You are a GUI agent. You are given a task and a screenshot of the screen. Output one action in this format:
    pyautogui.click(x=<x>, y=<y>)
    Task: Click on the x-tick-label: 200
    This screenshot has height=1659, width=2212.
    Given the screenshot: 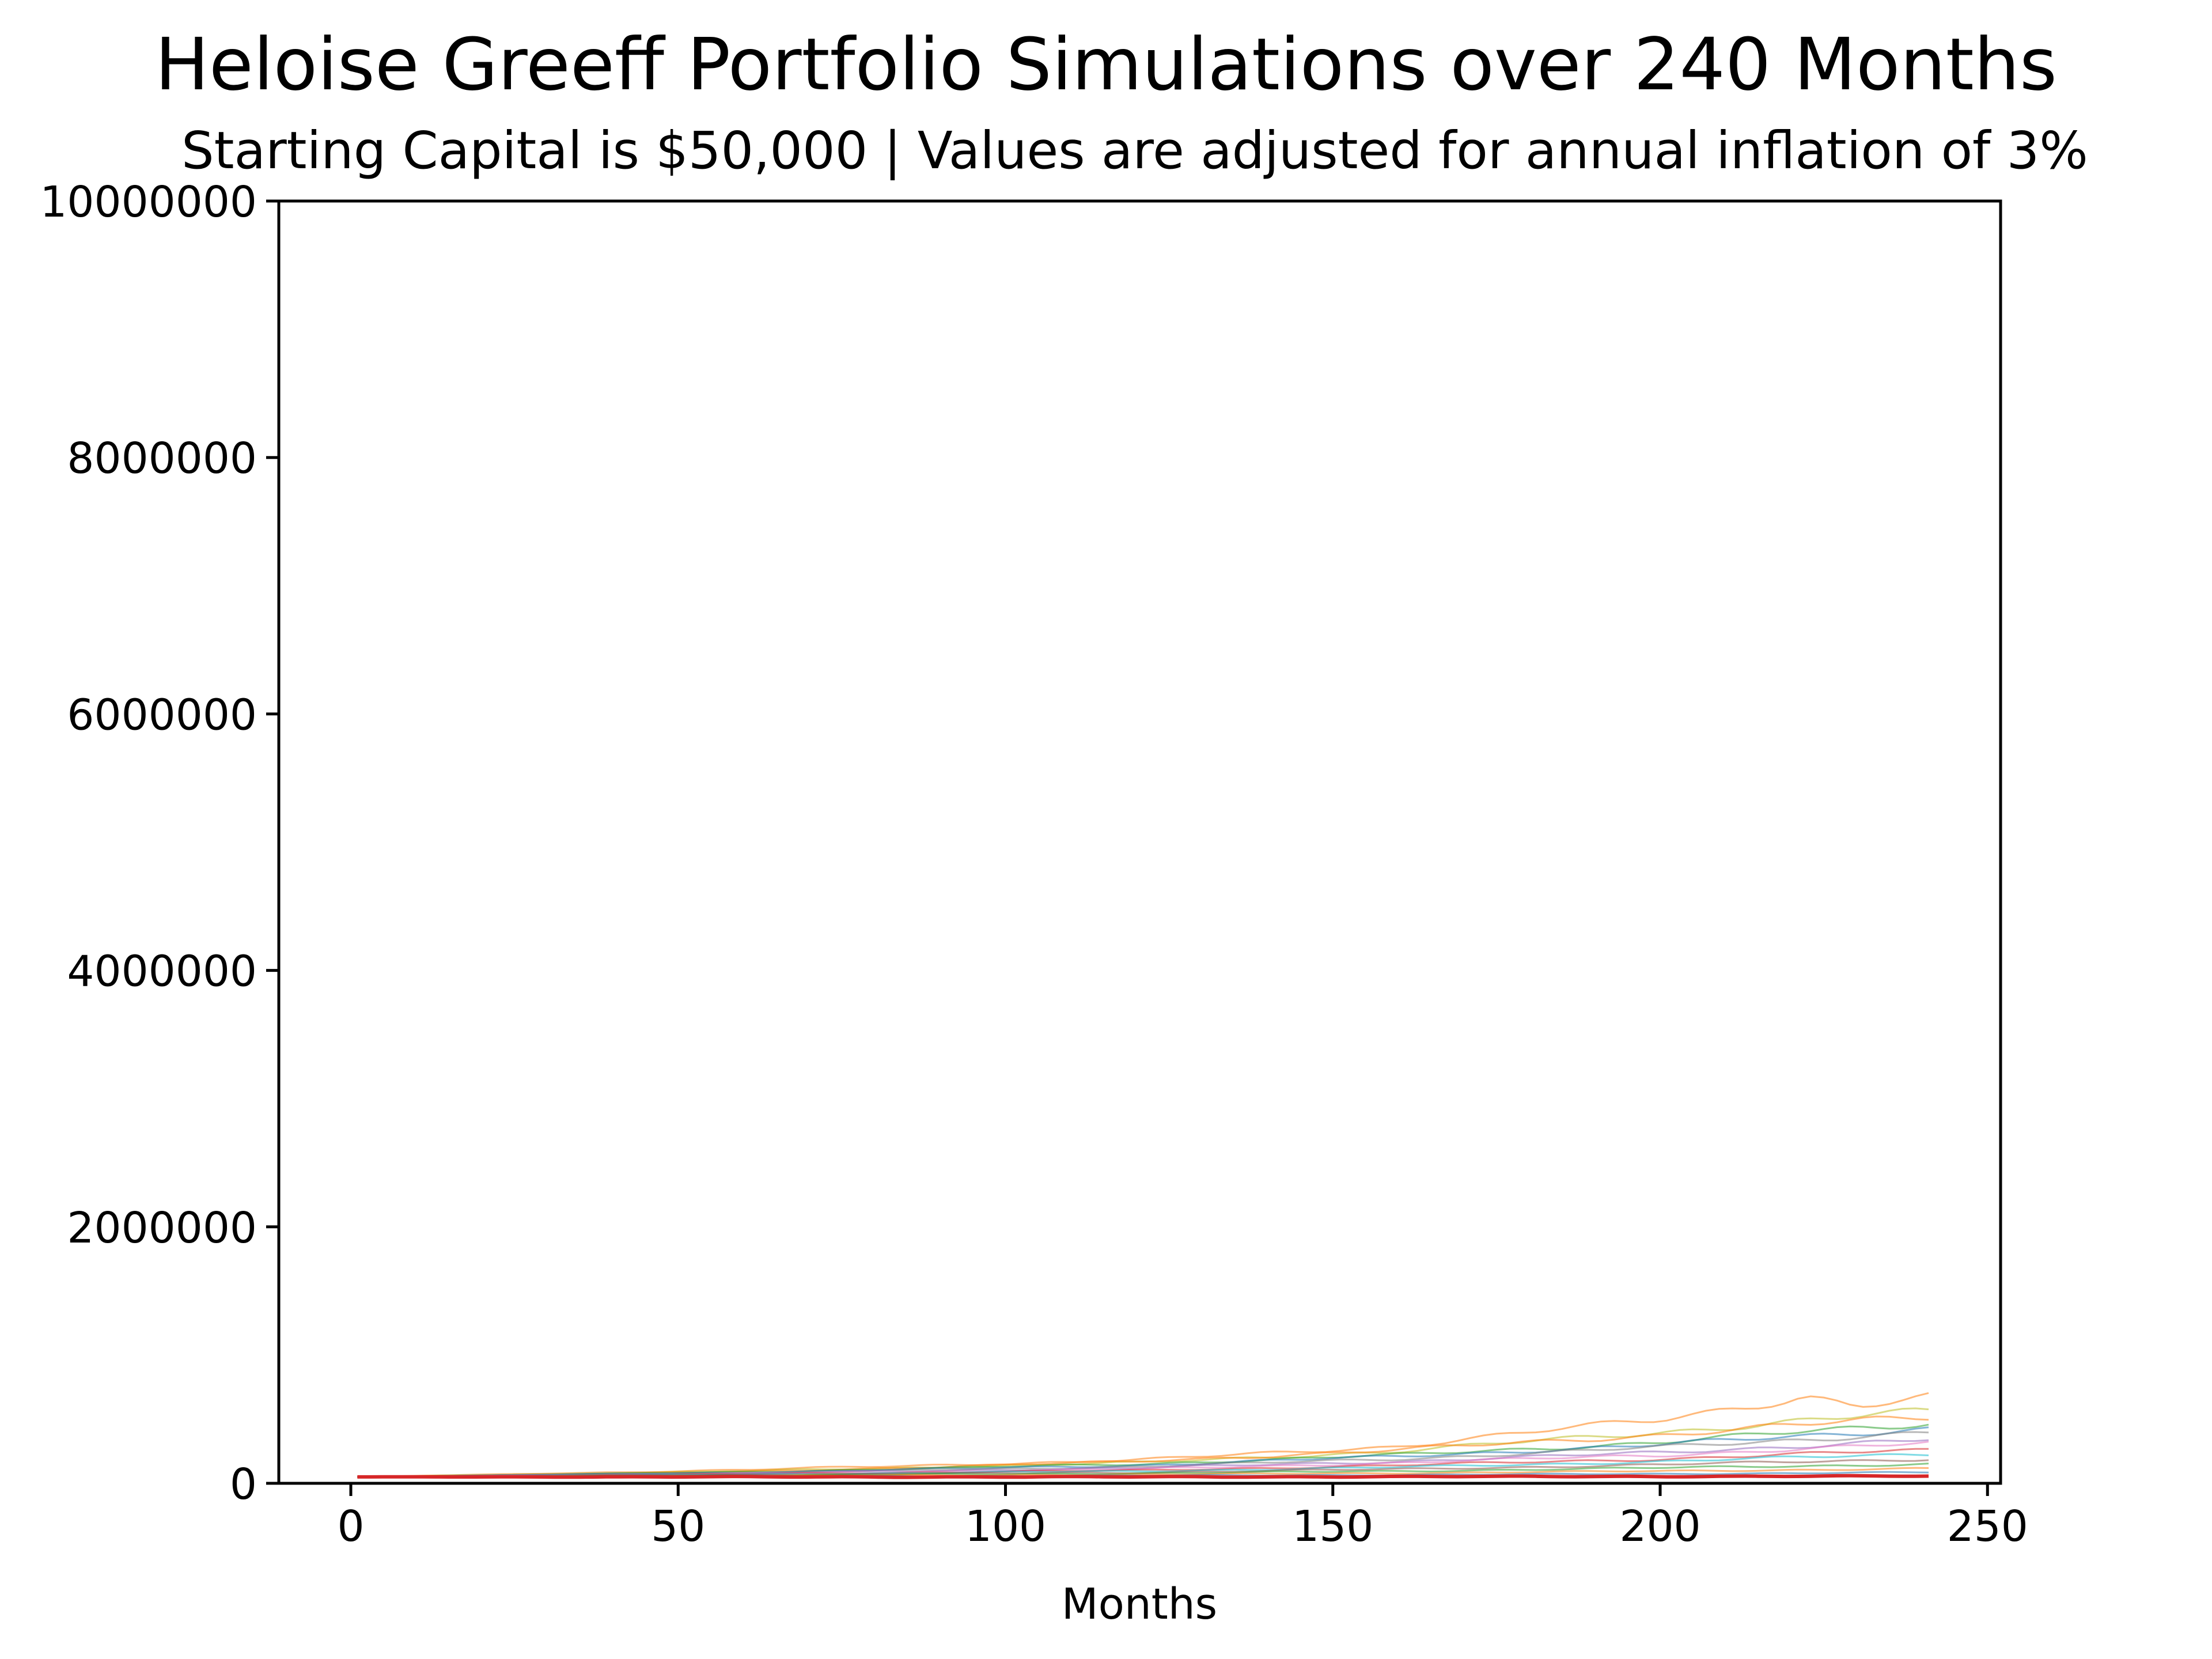 What is the action you would take?
    pyautogui.click(x=1659, y=1526)
    